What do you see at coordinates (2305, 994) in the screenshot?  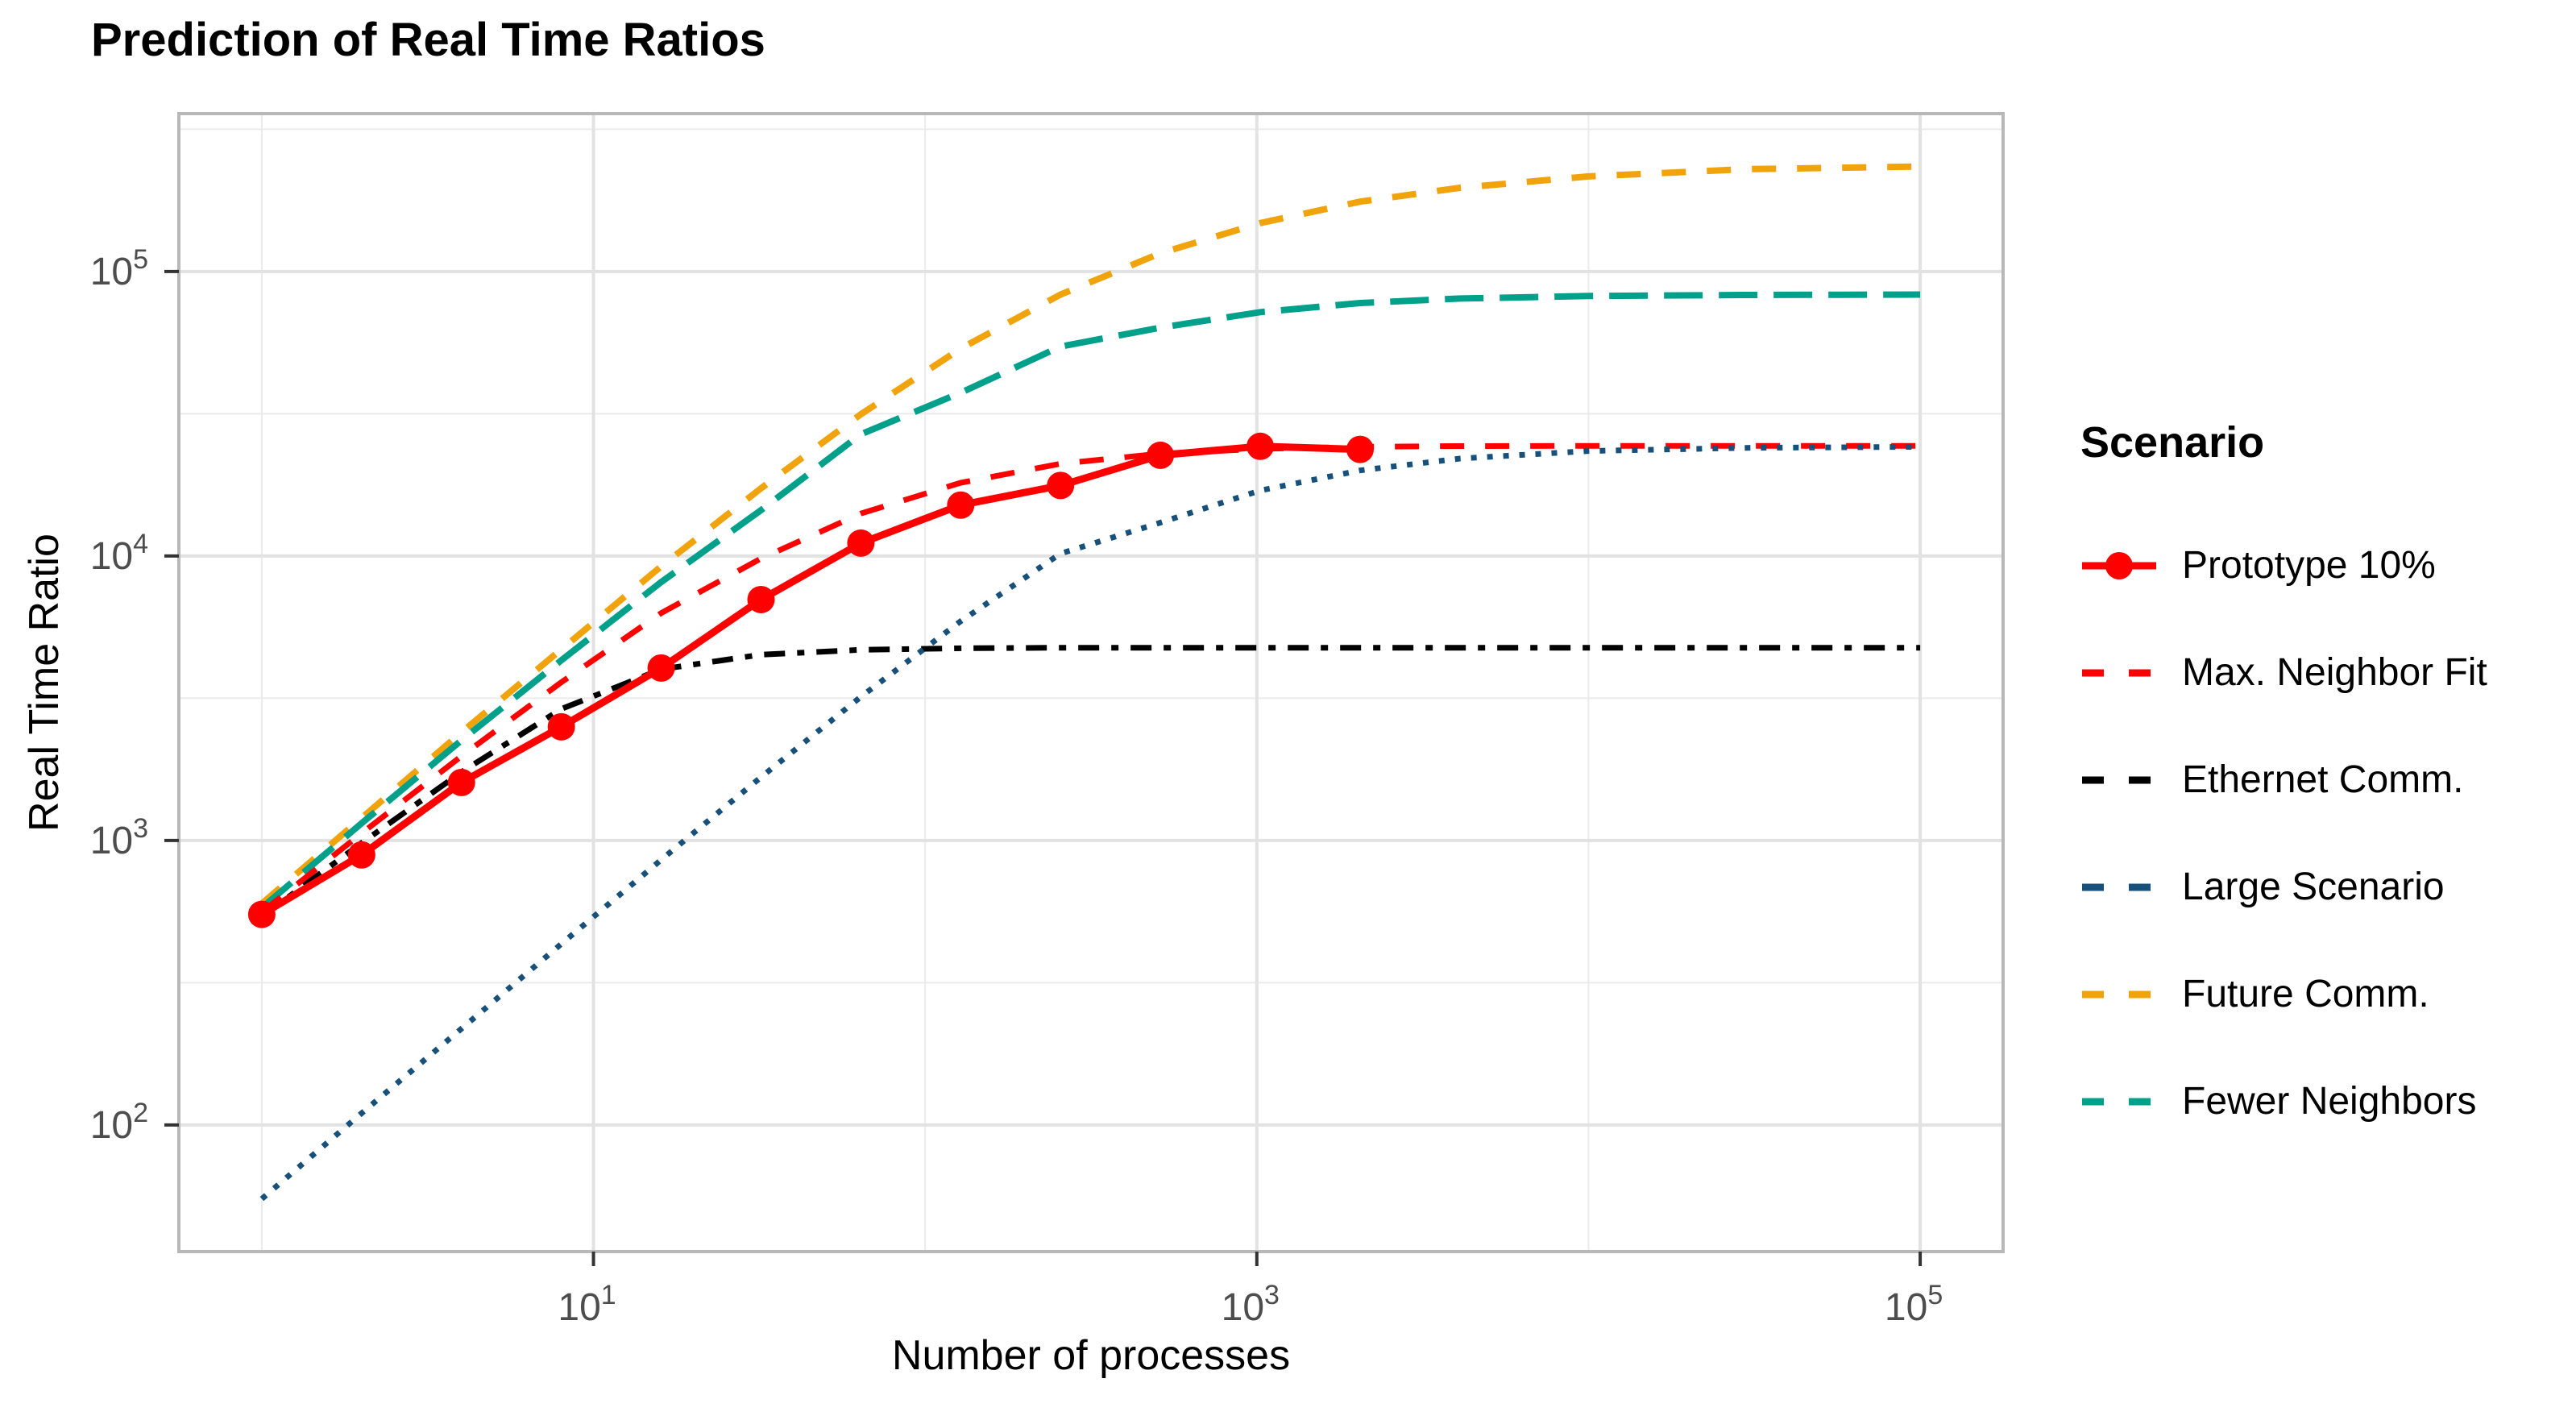 I see `legend-item-label: Future Comm.` at bounding box center [2305, 994].